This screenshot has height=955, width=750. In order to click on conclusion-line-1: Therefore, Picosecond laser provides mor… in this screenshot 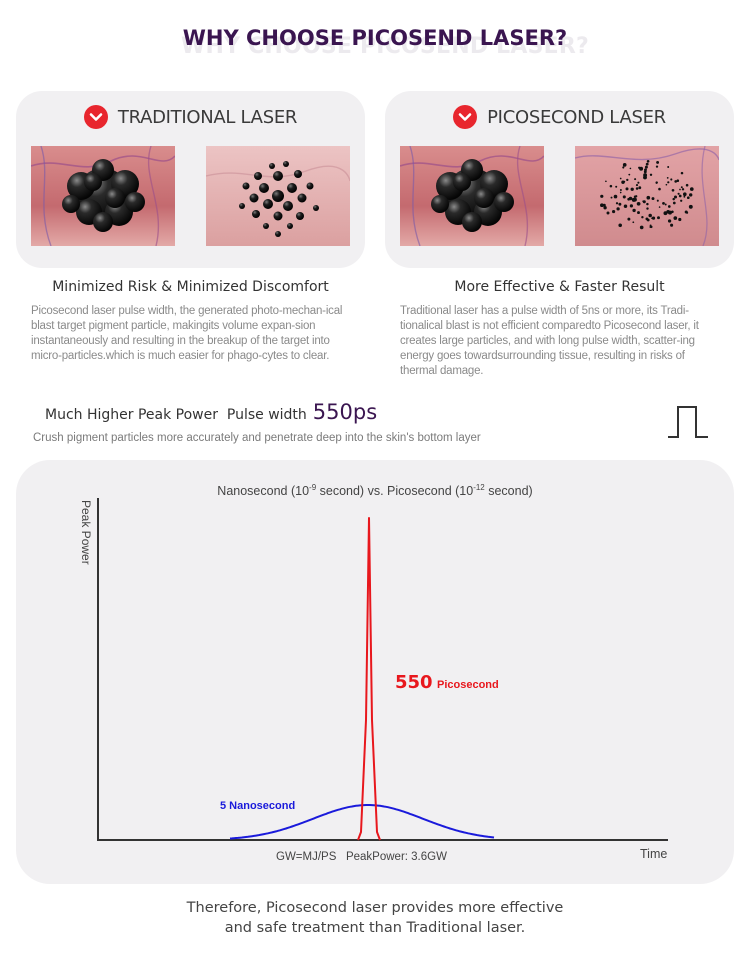, I will do `click(375, 908)`.